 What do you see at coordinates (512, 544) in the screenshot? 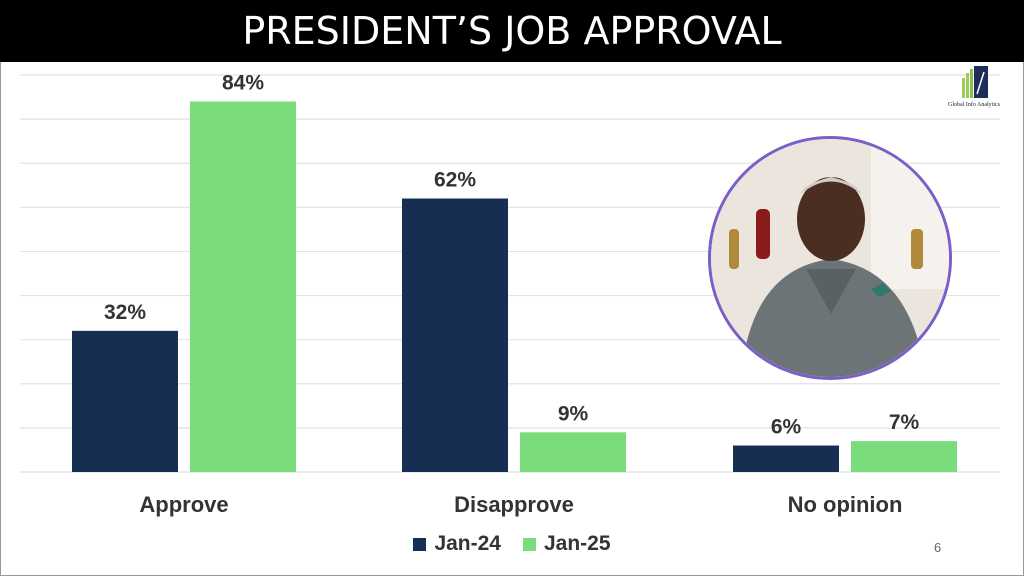
I see `legend: Jan-24 Jan-25` at bounding box center [512, 544].